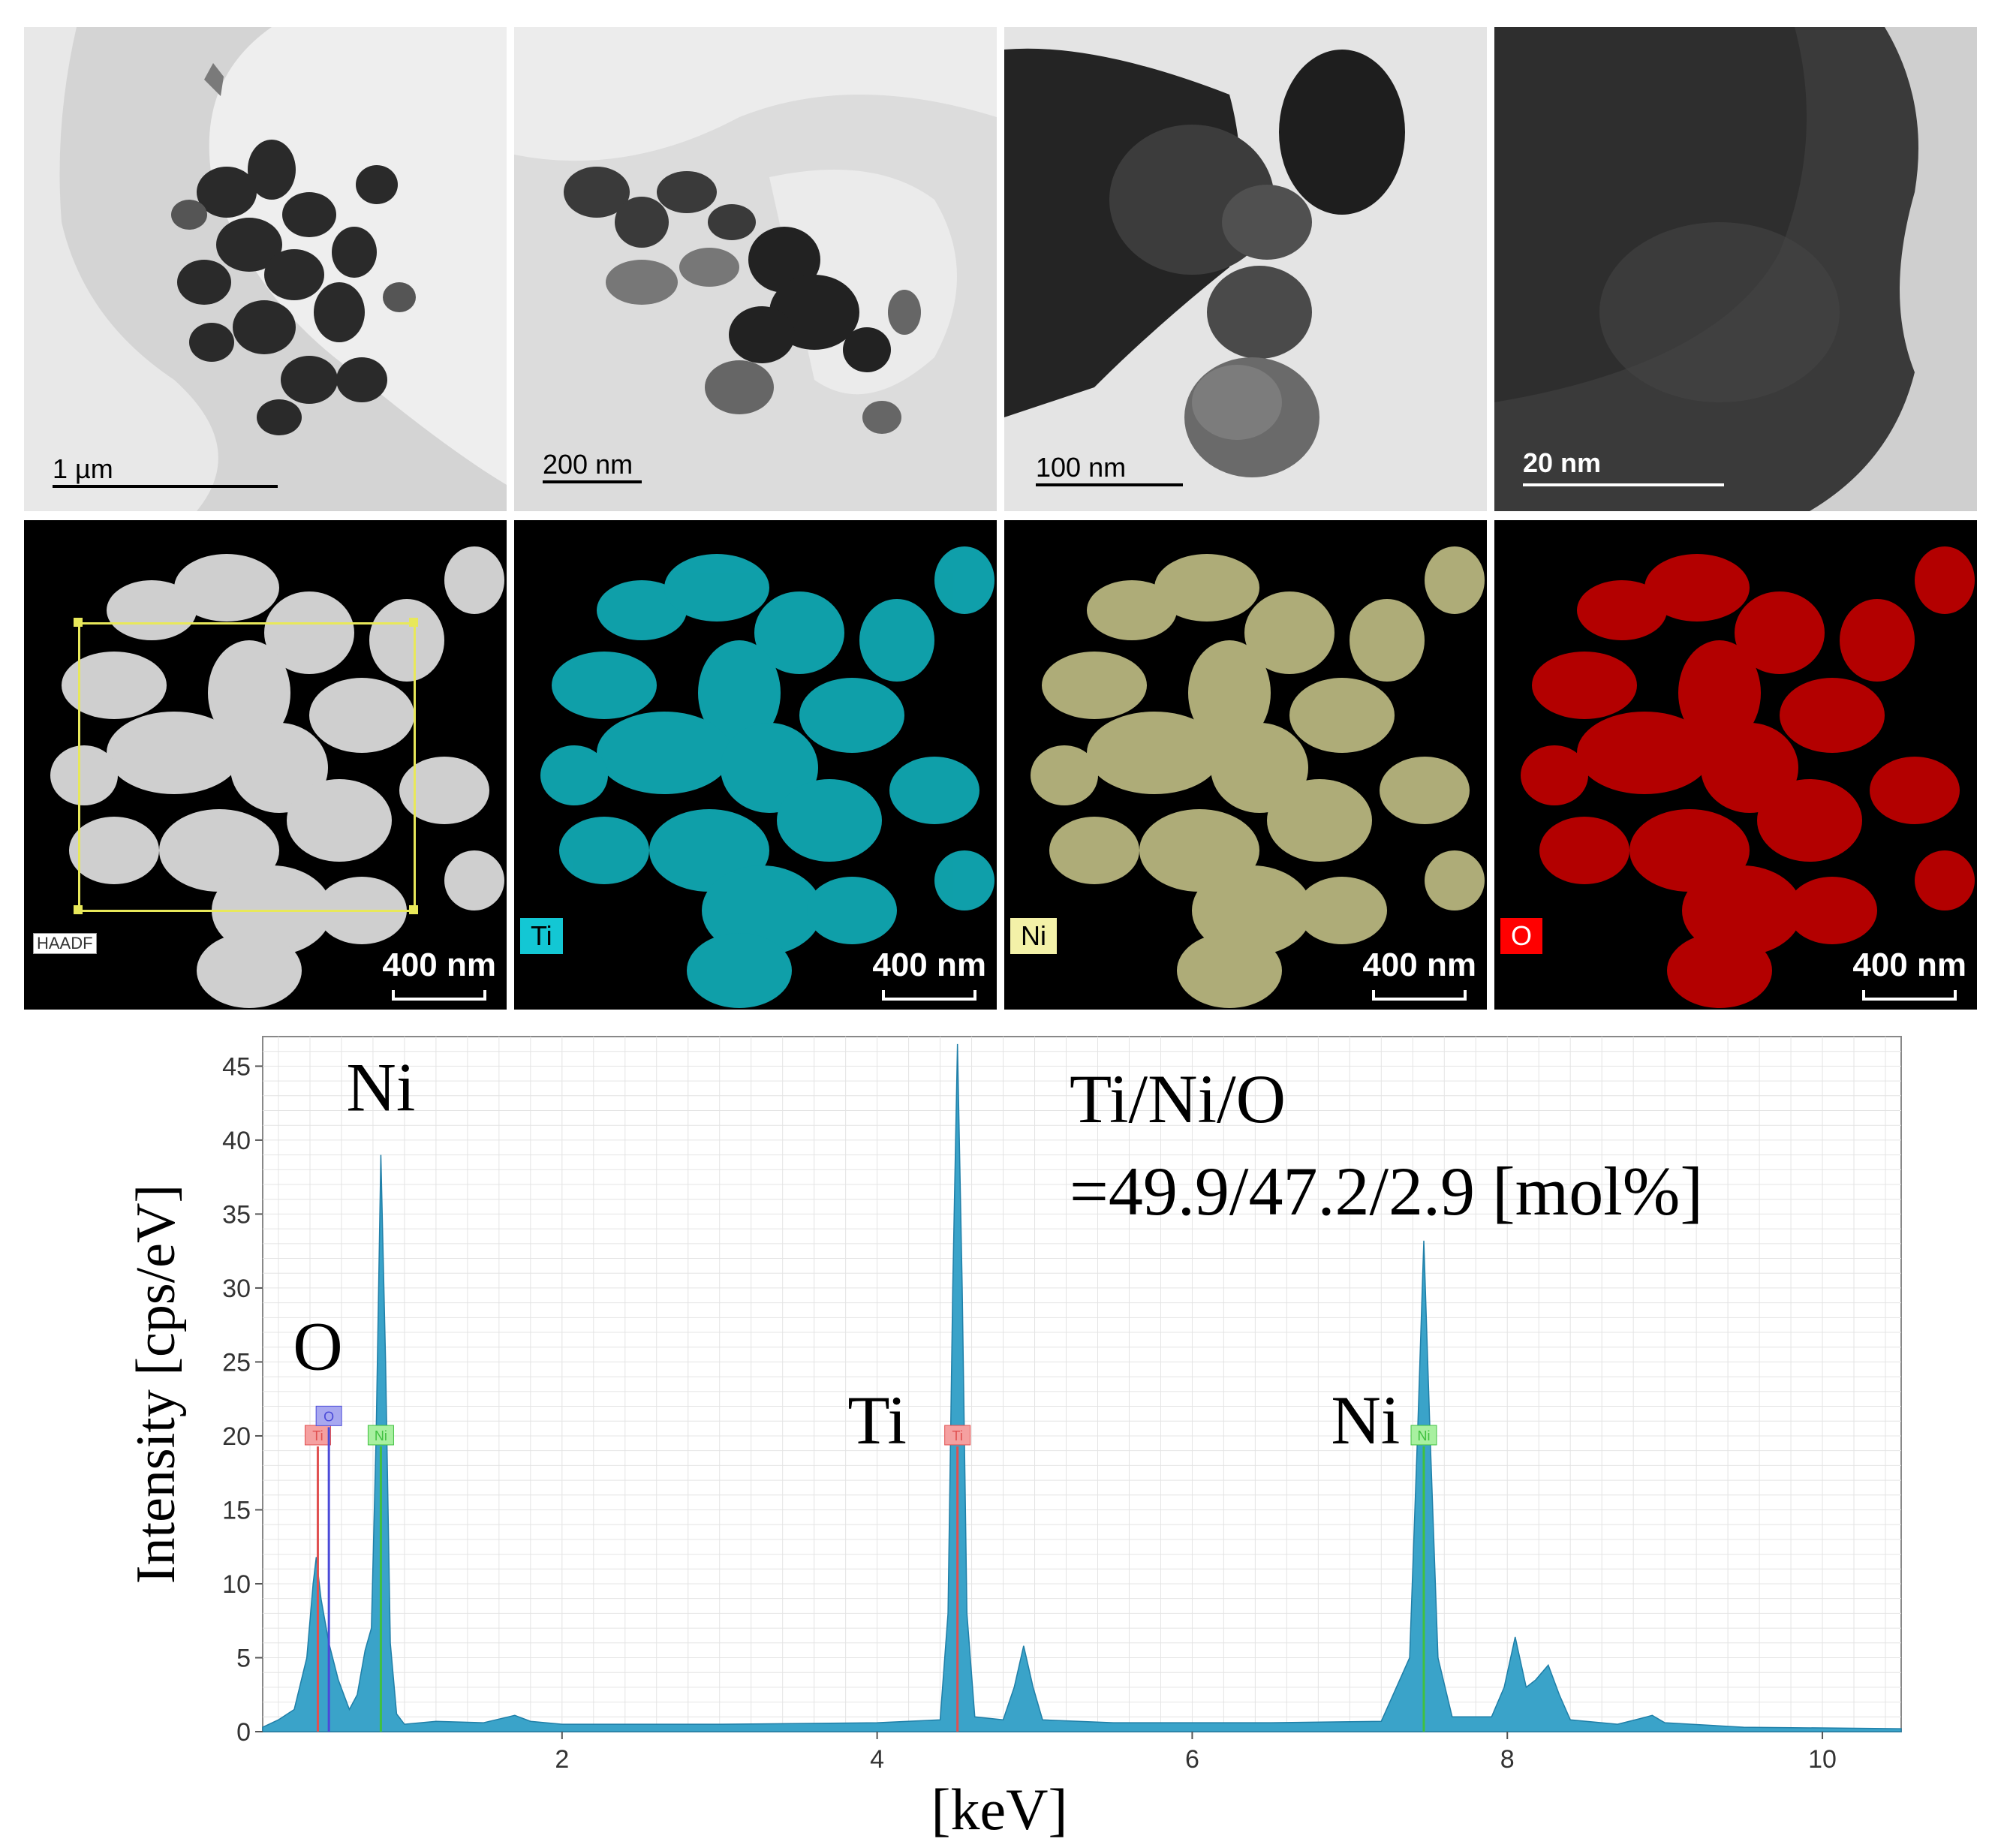 Image resolution: width=2001 pixels, height=1848 pixels. What do you see at coordinates (588, 464) in the screenshot?
I see `tem-scale-label-2: 200 nm` at bounding box center [588, 464].